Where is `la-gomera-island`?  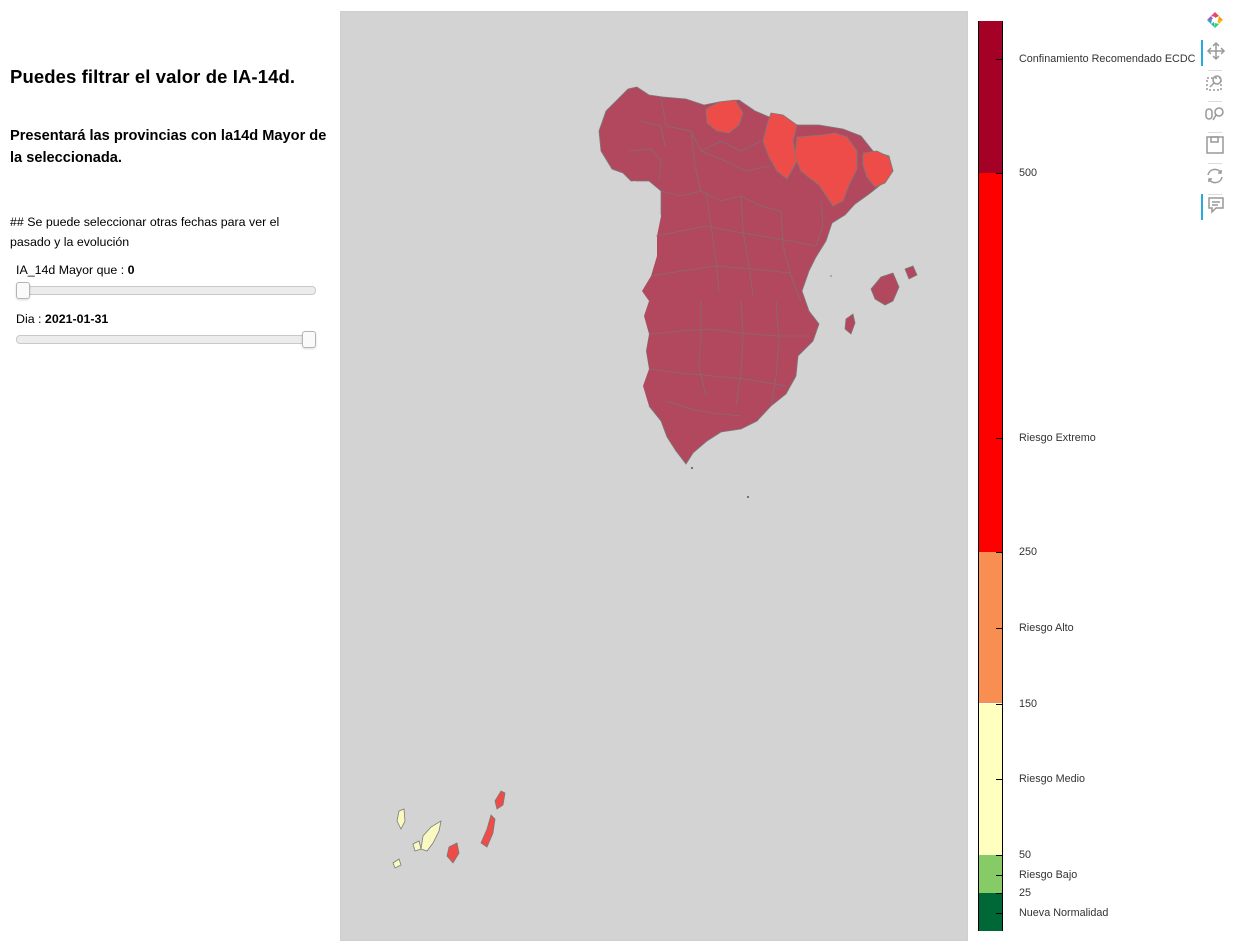 la-gomera-island is located at coordinates (417, 846).